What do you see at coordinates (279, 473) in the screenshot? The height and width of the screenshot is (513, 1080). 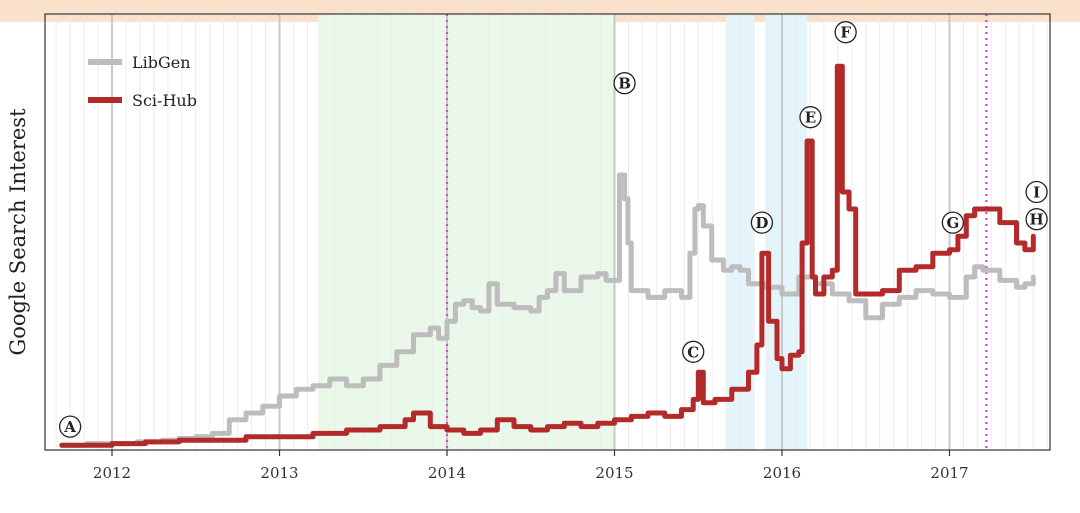 I see `x-tick-label: 2013` at bounding box center [279, 473].